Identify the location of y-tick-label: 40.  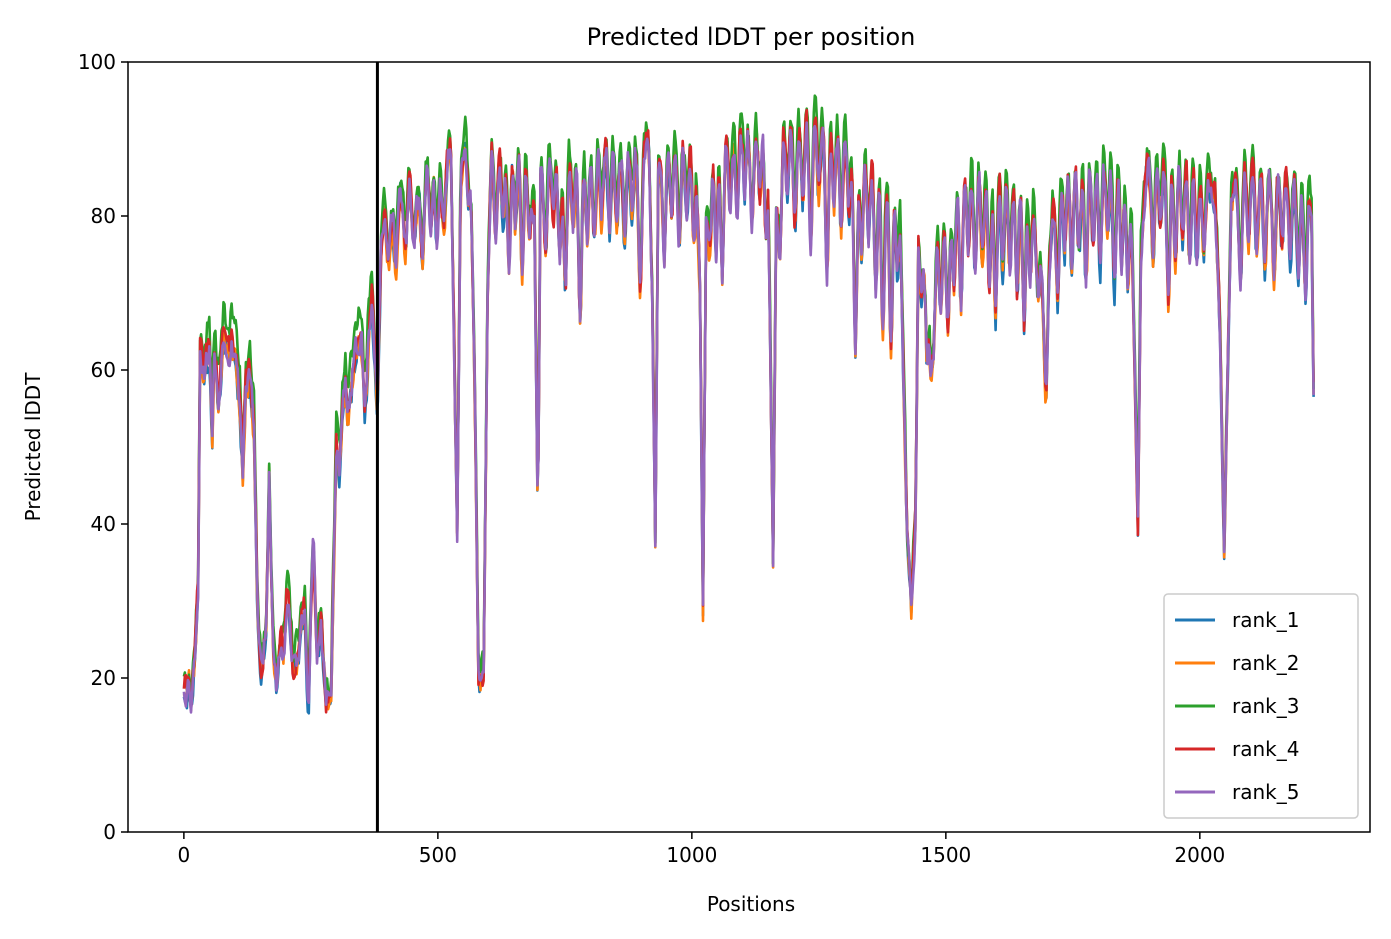
(103, 524).